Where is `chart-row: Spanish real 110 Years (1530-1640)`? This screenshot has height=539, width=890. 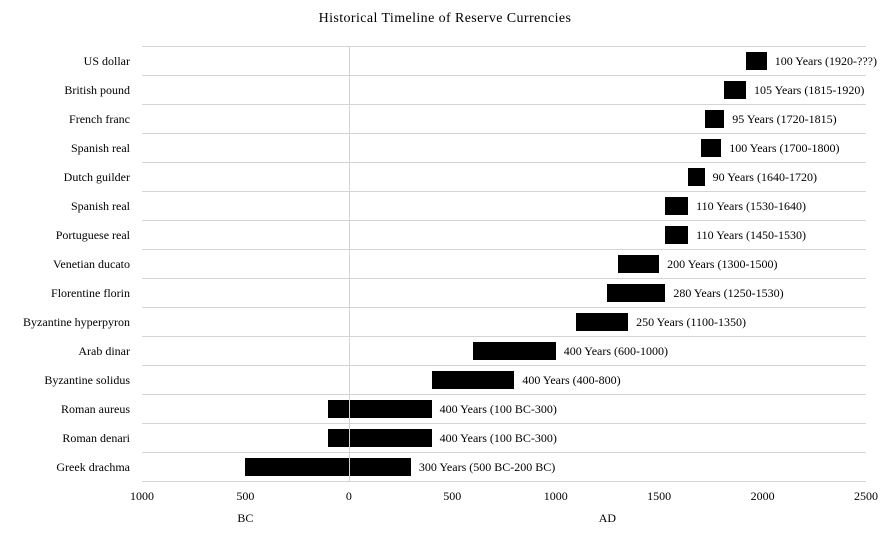
chart-row: Spanish real 110 Years (1530-1640) is located at coordinates (468, 206).